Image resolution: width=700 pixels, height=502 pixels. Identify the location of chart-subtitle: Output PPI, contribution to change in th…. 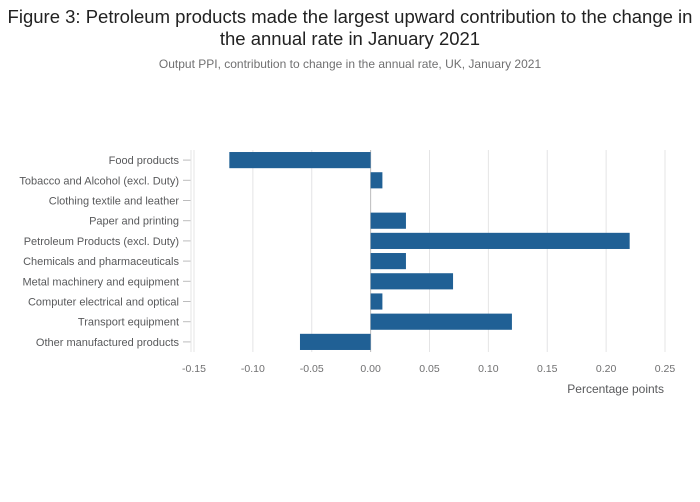
(350, 64).